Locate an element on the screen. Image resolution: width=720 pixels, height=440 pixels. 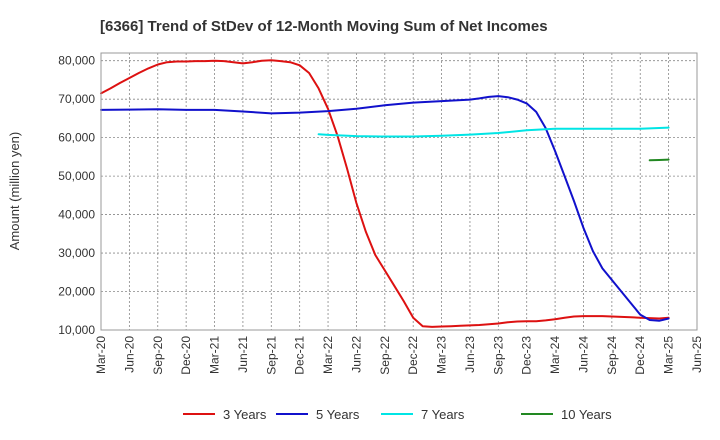
x-tick-label: Sep-22 is located at coordinates (385, 355).